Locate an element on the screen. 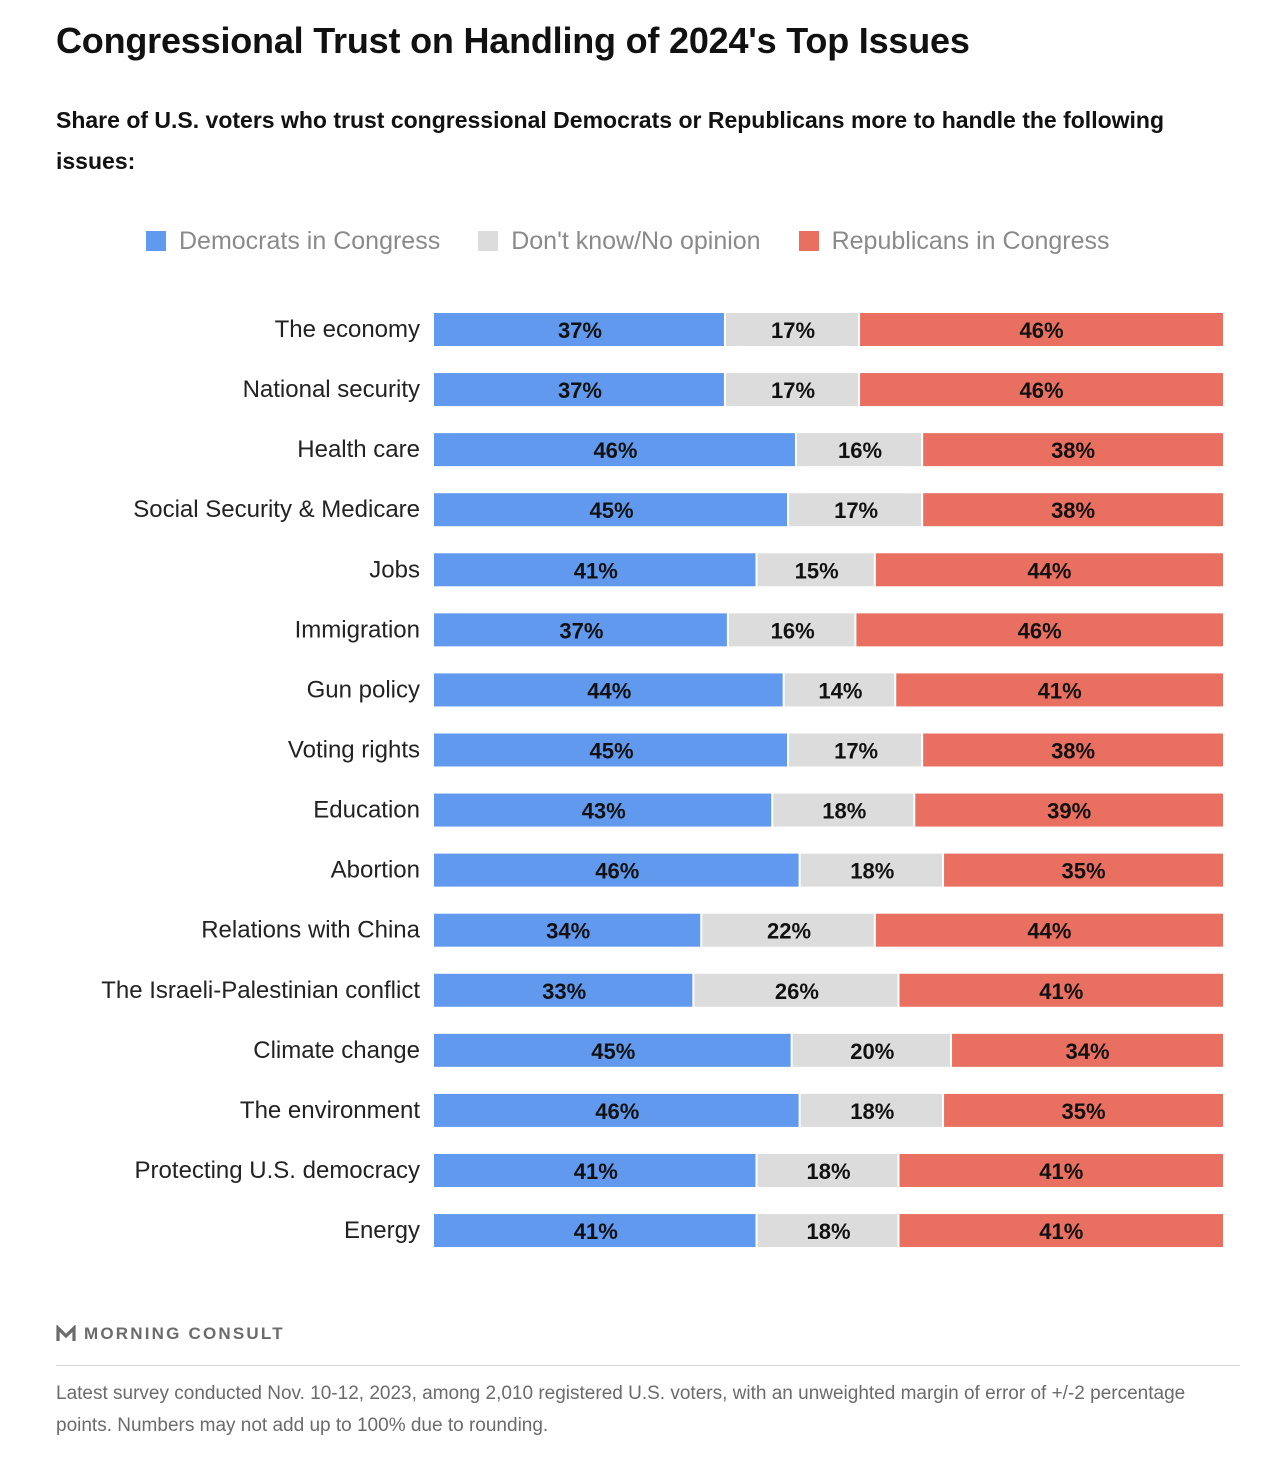 The height and width of the screenshot is (1464, 1278). data-label: 39% is located at coordinates (1069, 811).